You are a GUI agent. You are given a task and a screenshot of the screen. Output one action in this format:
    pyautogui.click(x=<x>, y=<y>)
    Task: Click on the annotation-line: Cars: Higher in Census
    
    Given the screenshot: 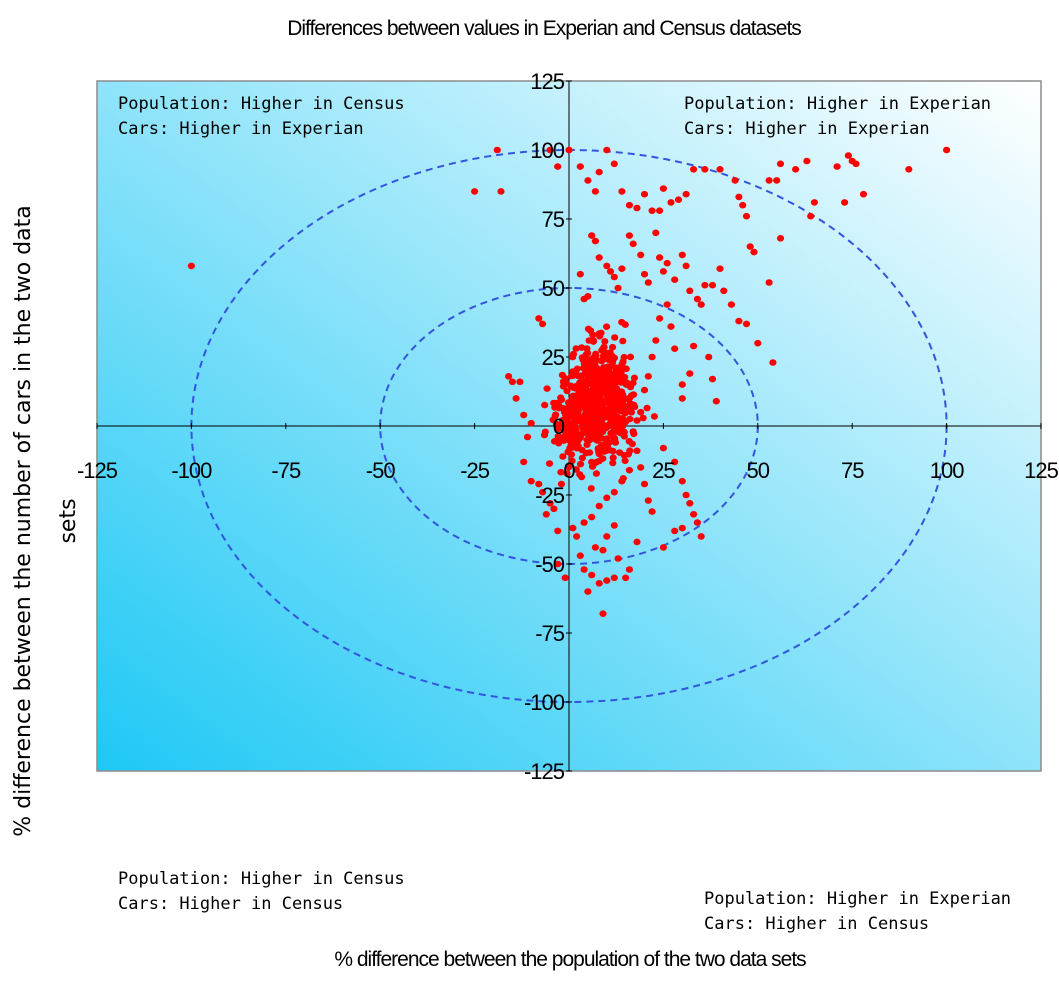 What is the action you would take?
    pyautogui.click(x=230, y=904)
    